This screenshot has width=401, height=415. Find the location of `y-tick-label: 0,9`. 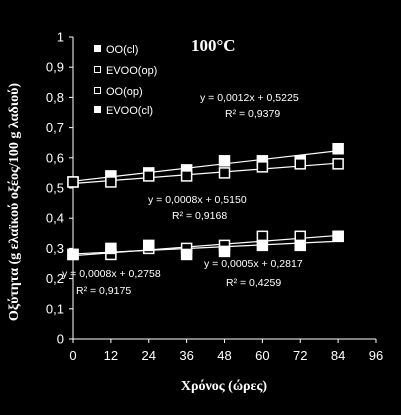

y-tick-label: 0,9 is located at coordinates (55, 67).